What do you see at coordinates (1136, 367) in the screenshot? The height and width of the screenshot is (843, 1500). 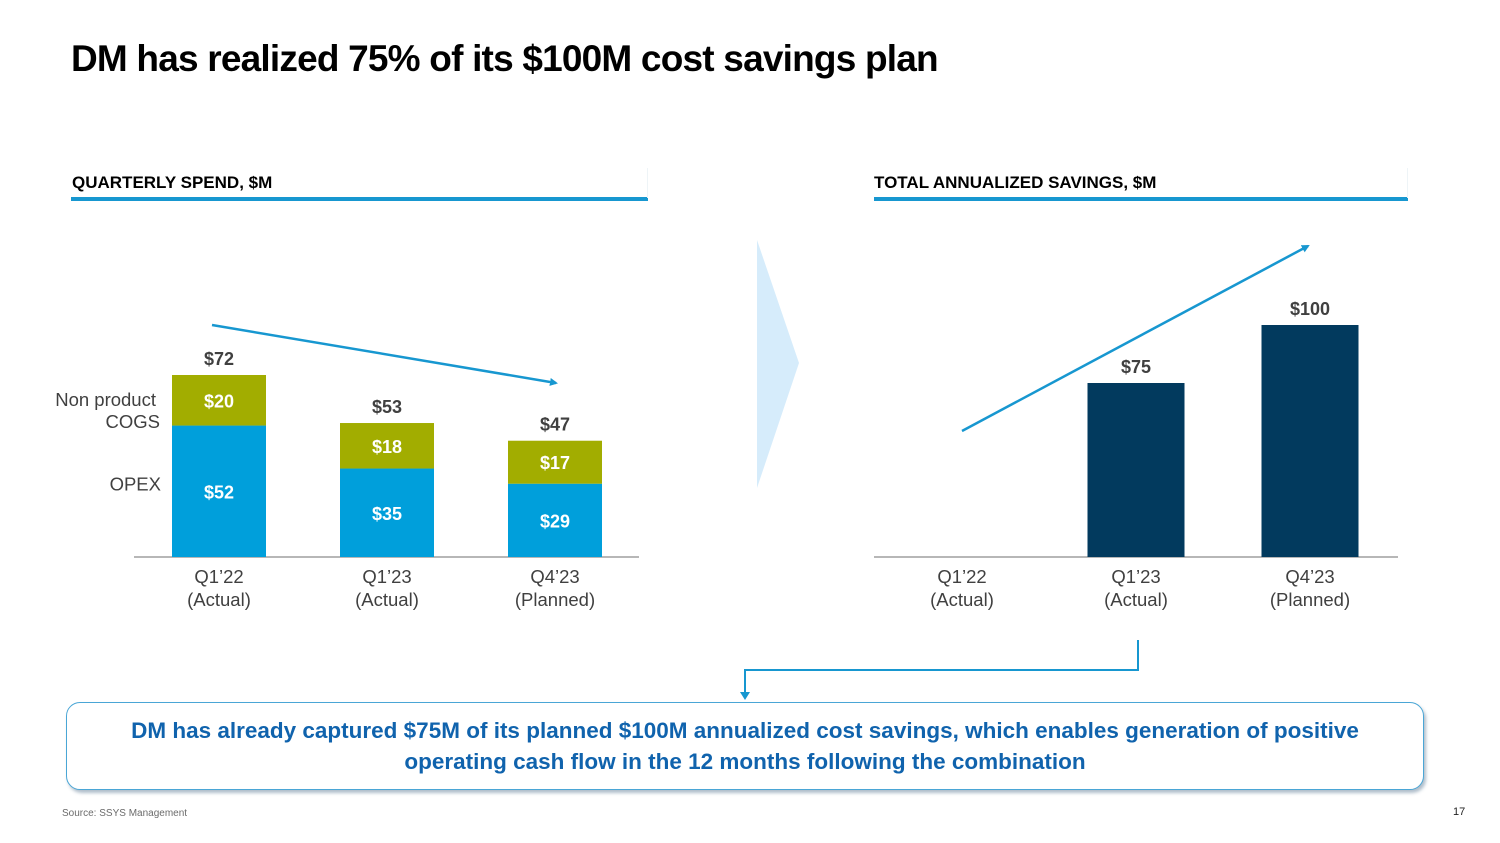 I see `bar-value-label: $75` at bounding box center [1136, 367].